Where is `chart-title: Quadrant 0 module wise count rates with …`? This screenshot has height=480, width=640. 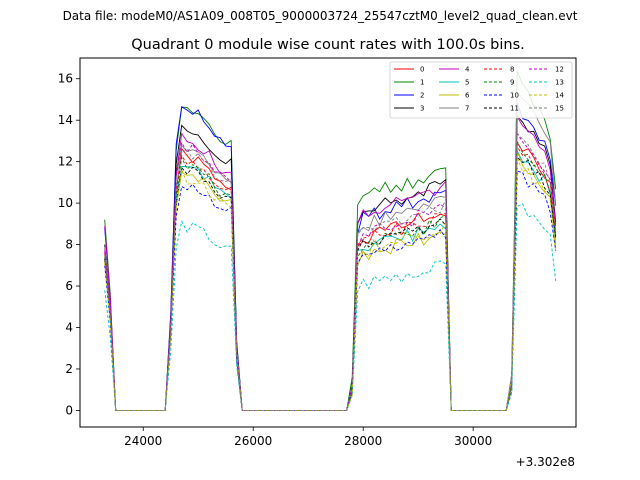
chart-title: Quadrant 0 module wise count rates with … is located at coordinates (328, 45).